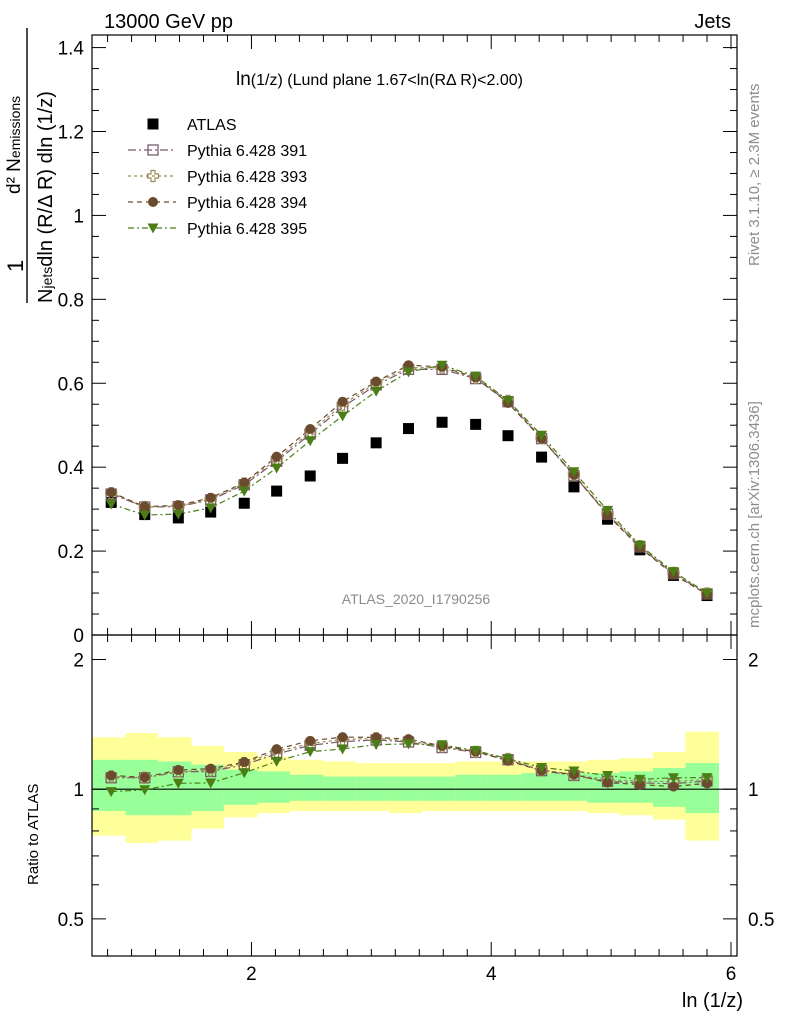 This screenshot has width=786, height=1024. I want to click on ratio-y-tick-label-right: 1, so click(753, 790).